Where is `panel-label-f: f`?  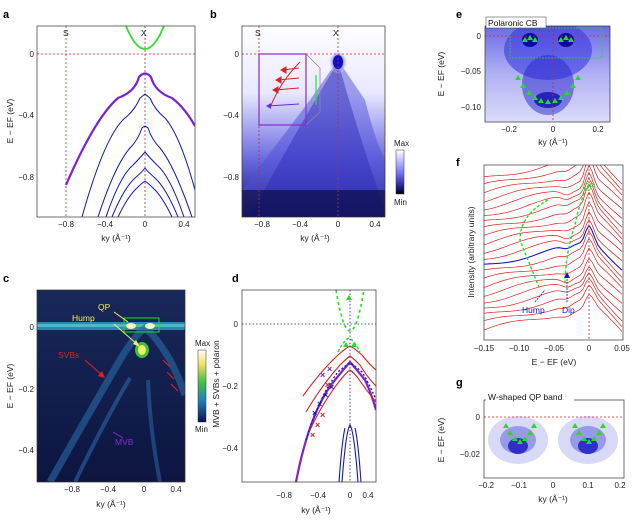 panel-label-f: f is located at coordinates (458, 163).